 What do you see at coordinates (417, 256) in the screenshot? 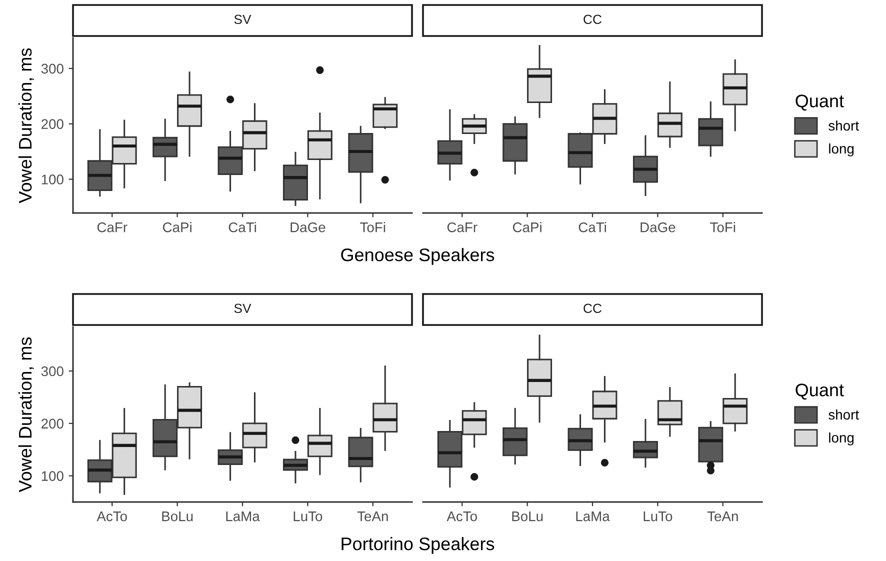
I see `x-axis-title: Genoese Speakers` at bounding box center [417, 256].